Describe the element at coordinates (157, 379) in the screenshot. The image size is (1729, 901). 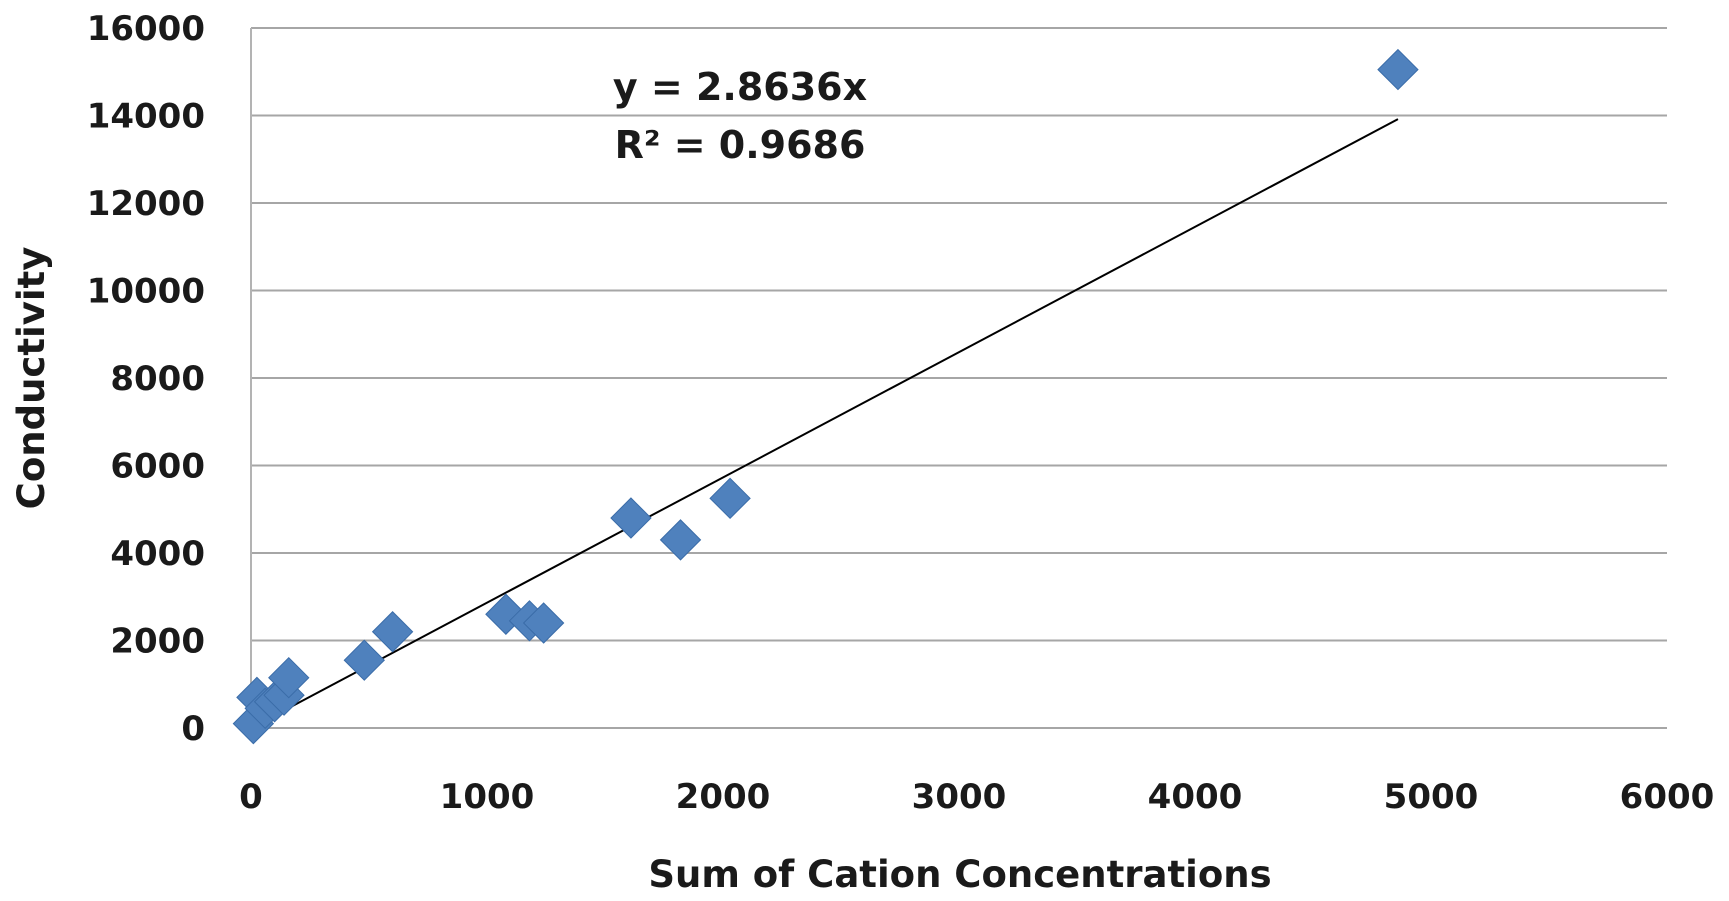
I see `y-tick-label: 8000` at that location.